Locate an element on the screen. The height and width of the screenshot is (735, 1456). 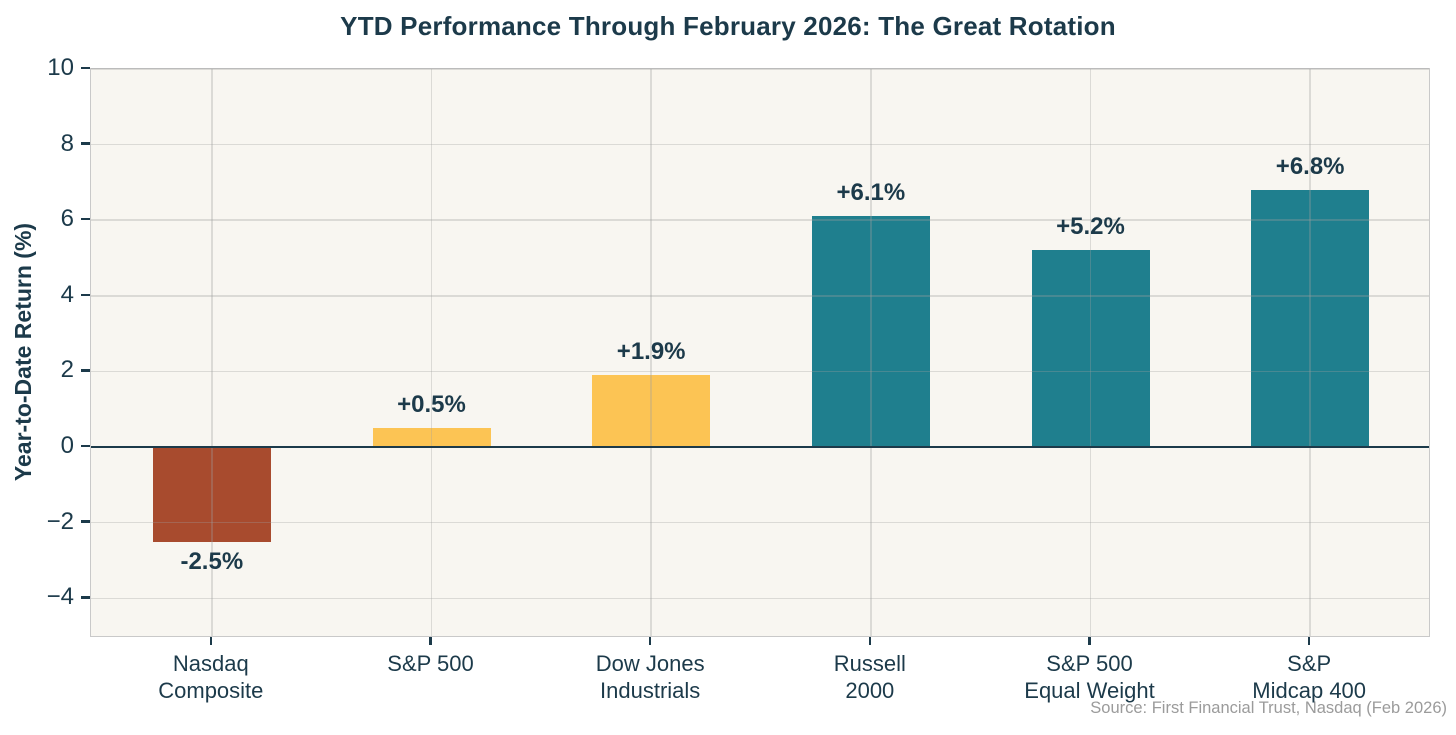
y-tick-label: 10 is located at coordinates (60, 67).